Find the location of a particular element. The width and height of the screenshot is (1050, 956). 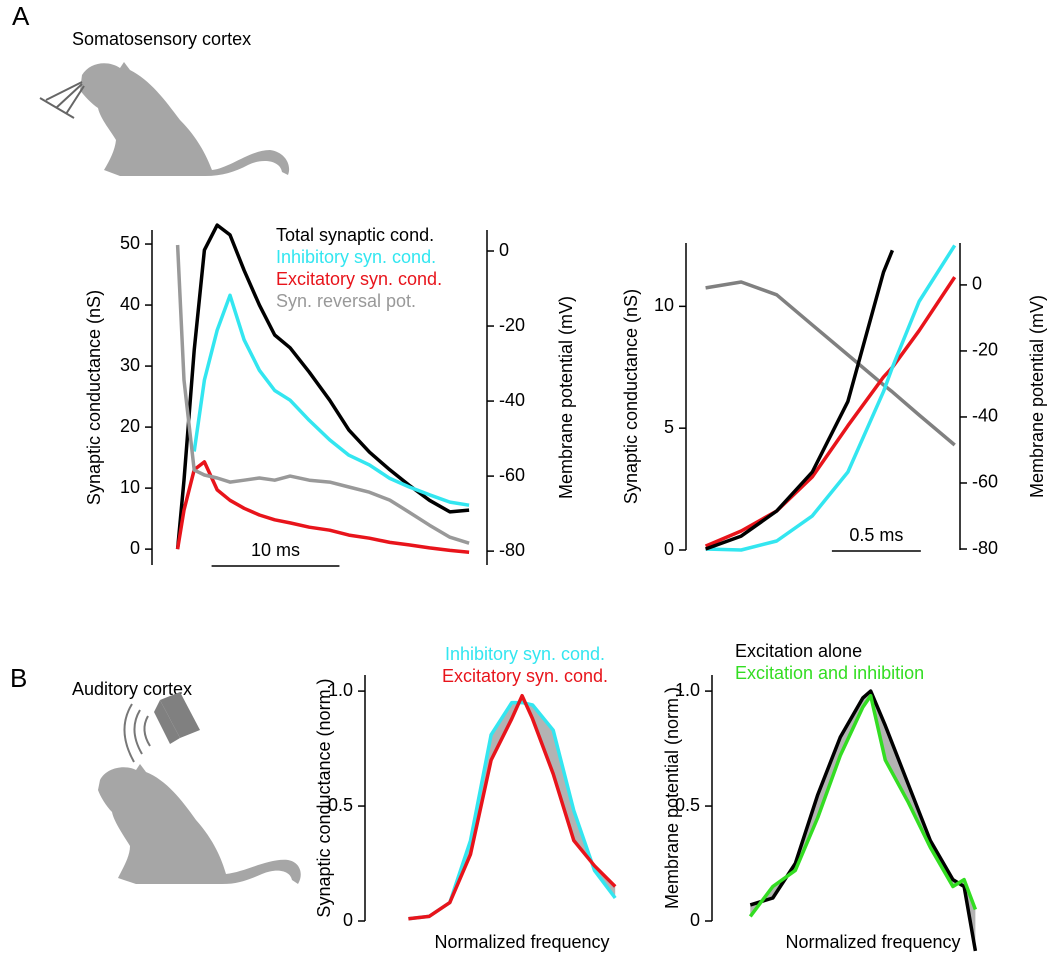

legend-entry: Syn. reversal pot. is located at coordinates (346, 301).